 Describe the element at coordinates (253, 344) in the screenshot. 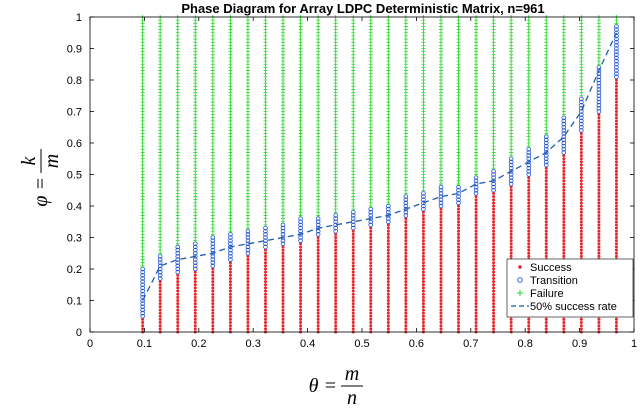

I see `x-tick-label: 0.3` at that location.